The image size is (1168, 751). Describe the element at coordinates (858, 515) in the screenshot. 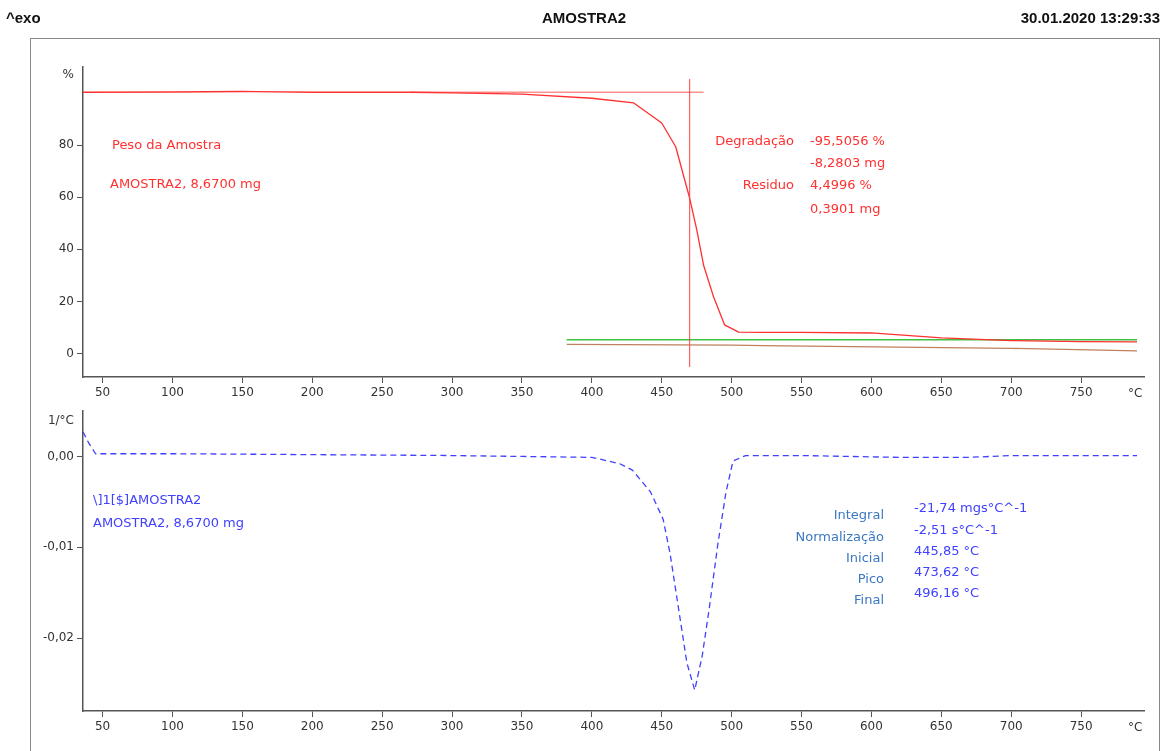

I see `annotation: Integral` at that location.